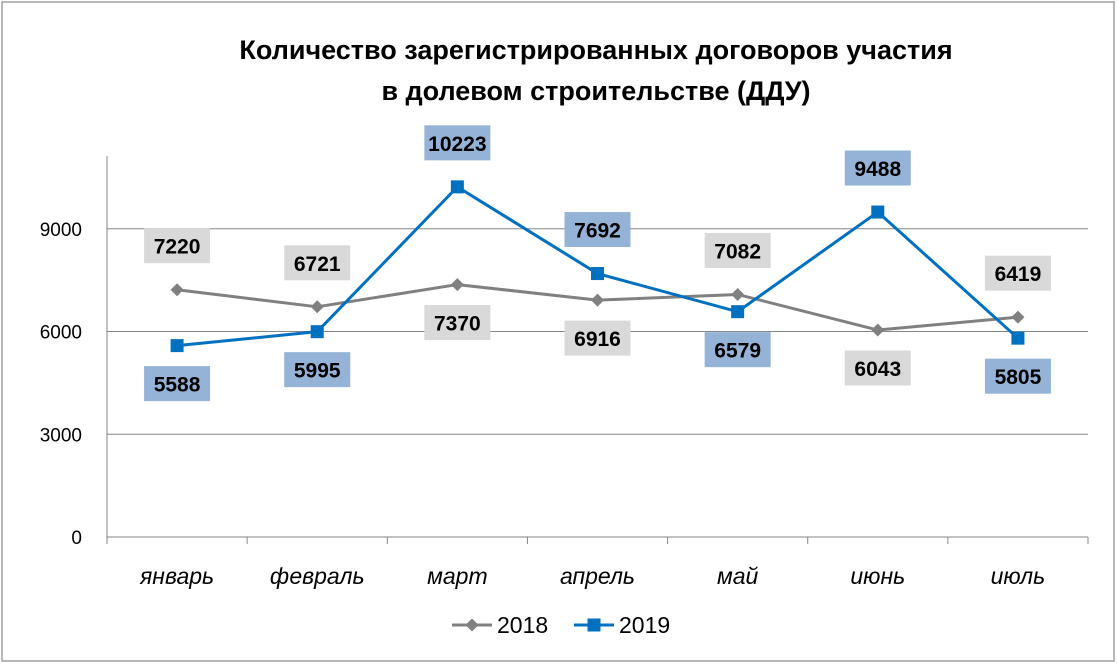  What do you see at coordinates (597, 576) in the screenshot?
I see `x-tick-label: апрель` at bounding box center [597, 576].